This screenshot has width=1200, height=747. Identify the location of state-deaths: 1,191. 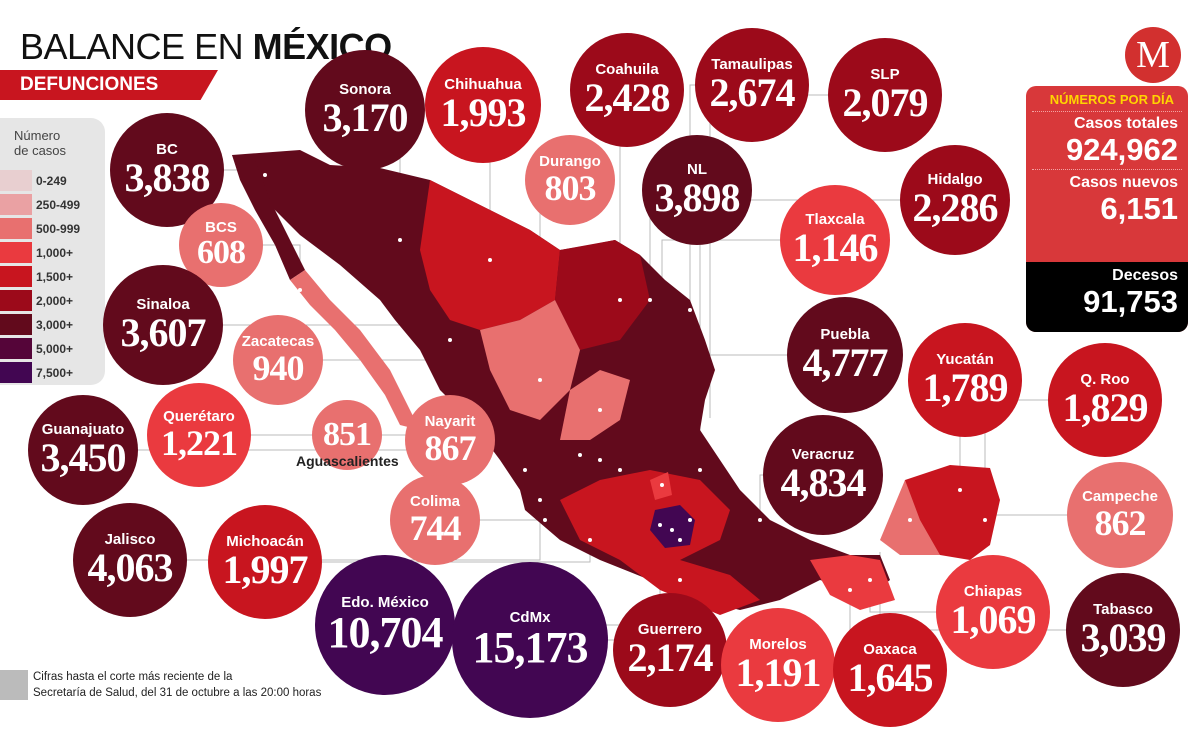
(778, 672).